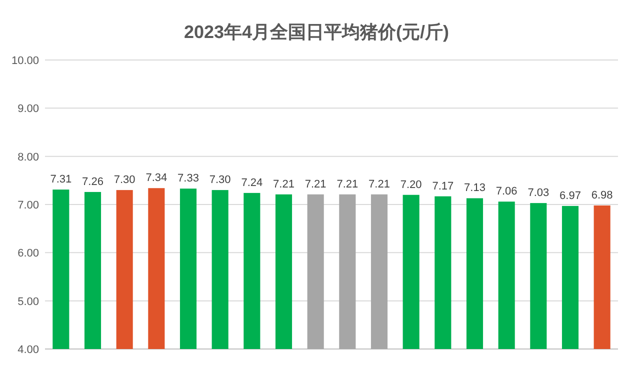 The image size is (633, 375). What do you see at coordinates (188, 178) in the screenshot?
I see `data-label: 7.33` at bounding box center [188, 178].